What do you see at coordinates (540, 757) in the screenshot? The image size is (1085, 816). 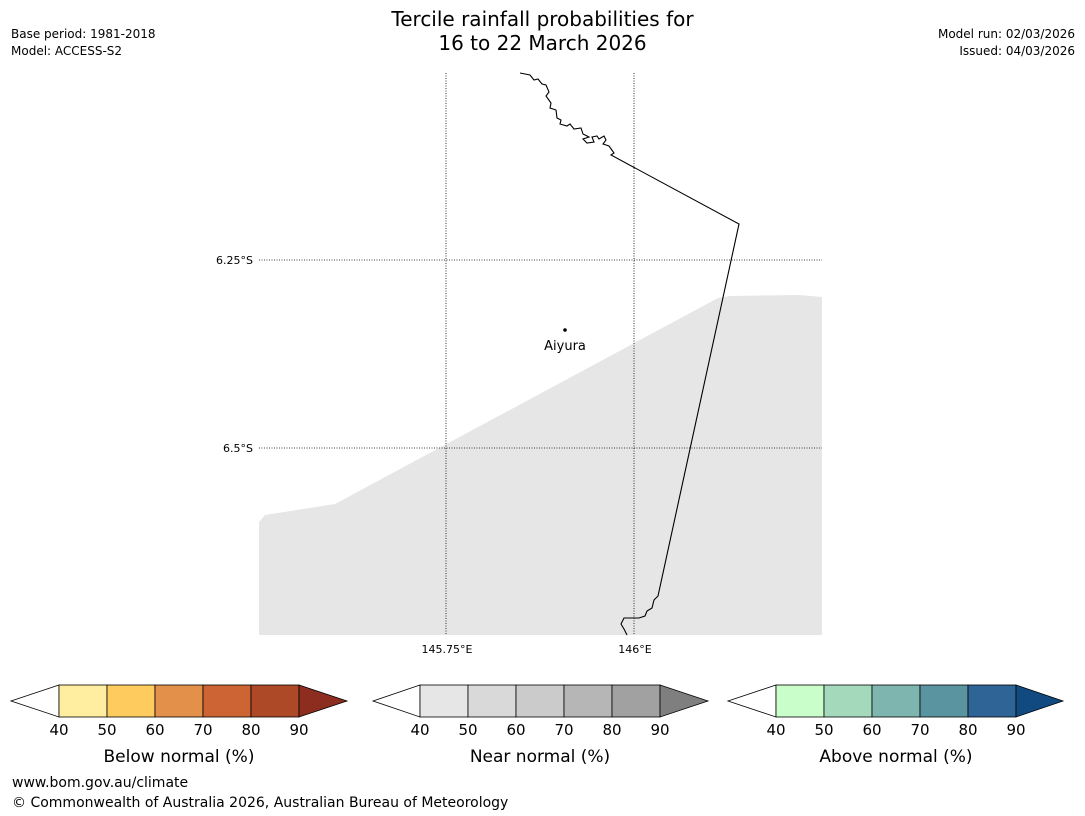 I see `legend-near-title: Near normal (%)` at bounding box center [540, 757].